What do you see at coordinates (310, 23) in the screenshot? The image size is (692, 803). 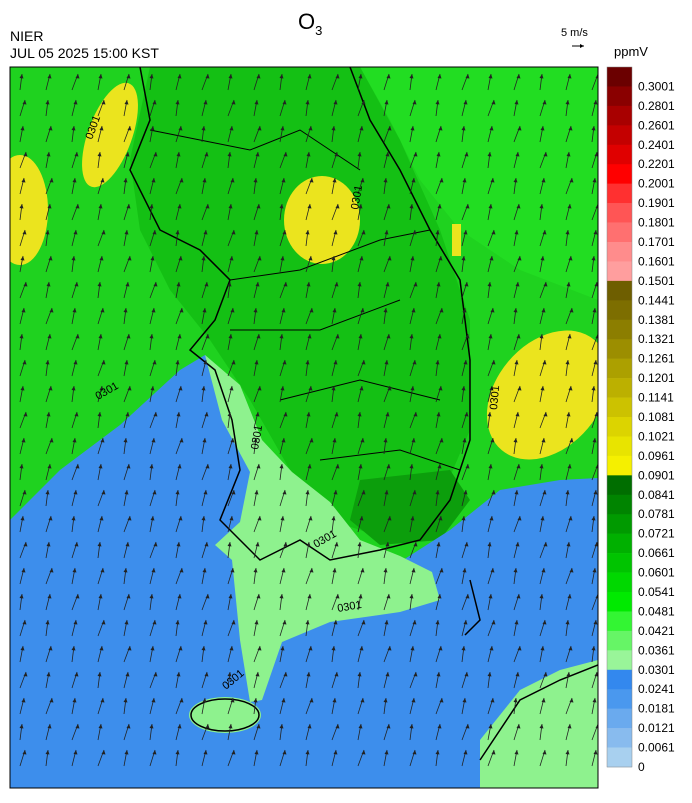 I see `title: O3` at bounding box center [310, 23].